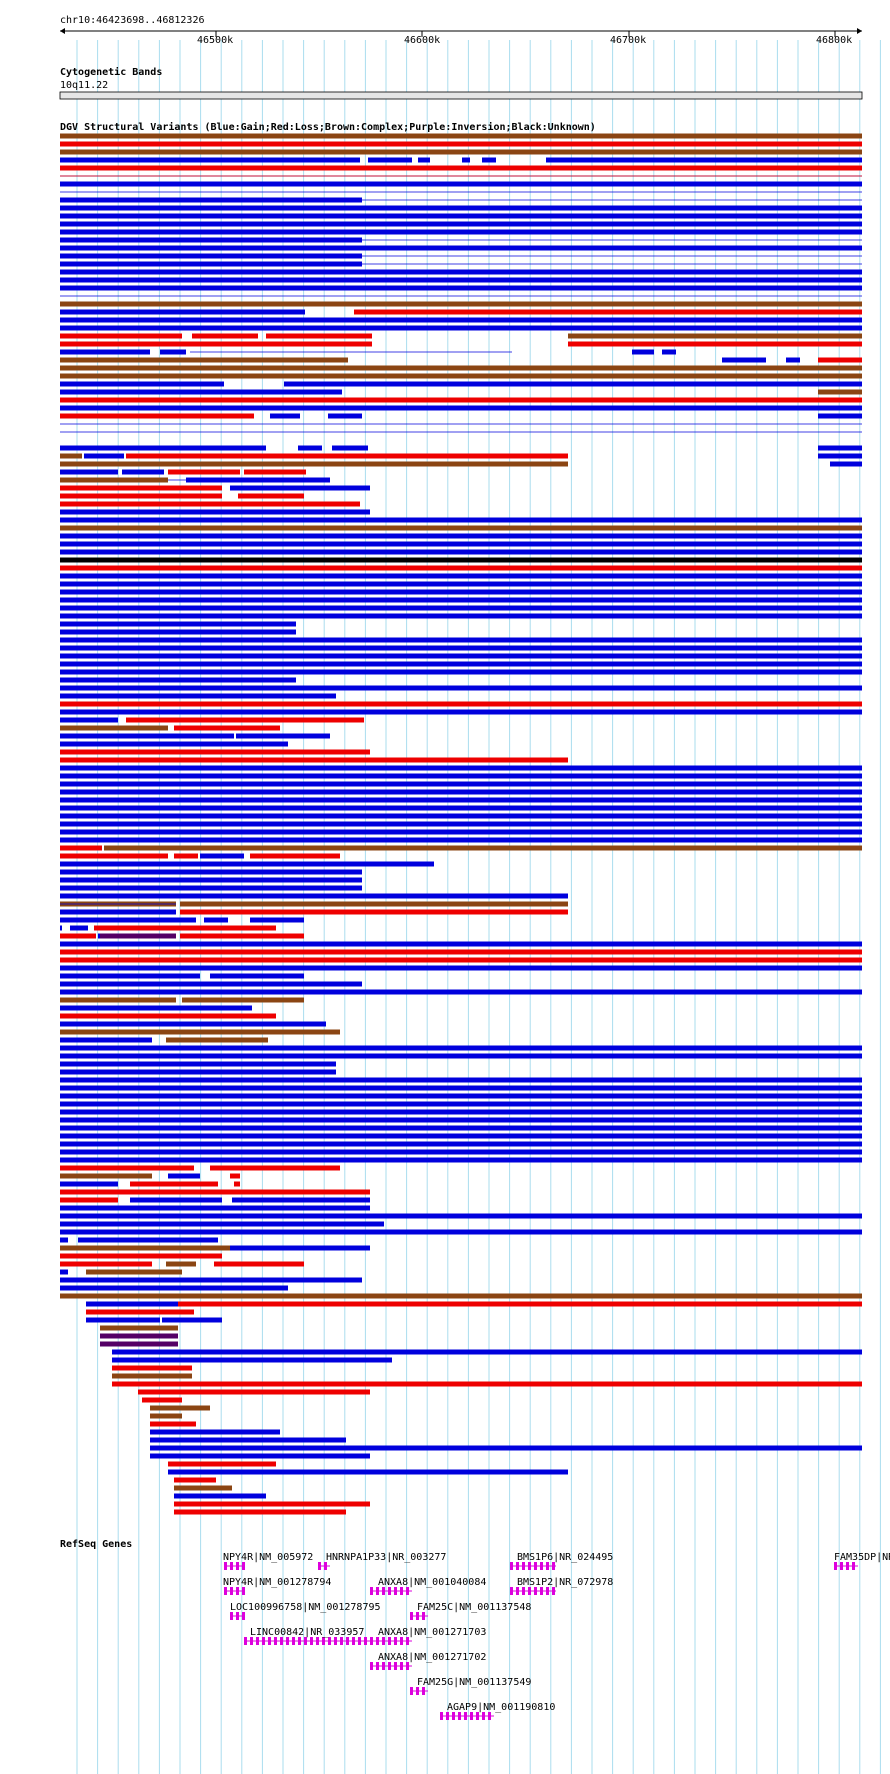  What do you see at coordinates (432, 1657) in the screenshot?
I see `gene-label: ANXA8|NM_001271702` at bounding box center [432, 1657].